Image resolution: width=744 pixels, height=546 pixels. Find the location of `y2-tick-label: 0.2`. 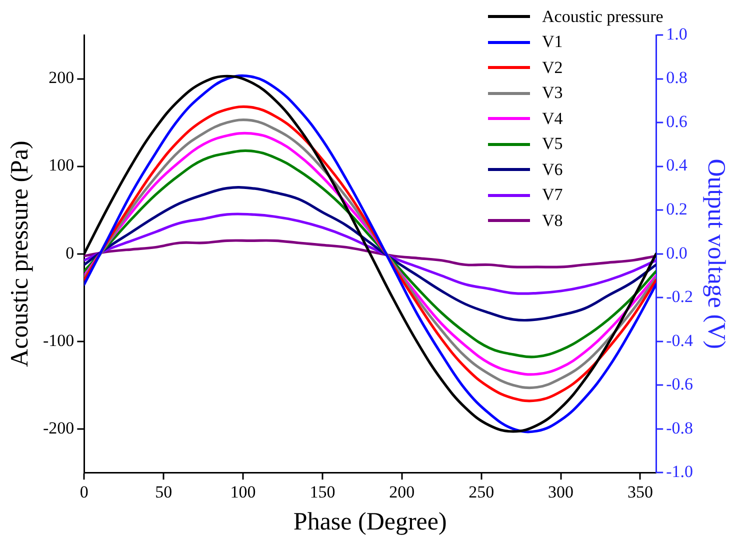

y2-tick-label: 0.2 is located at coordinates (677, 209).